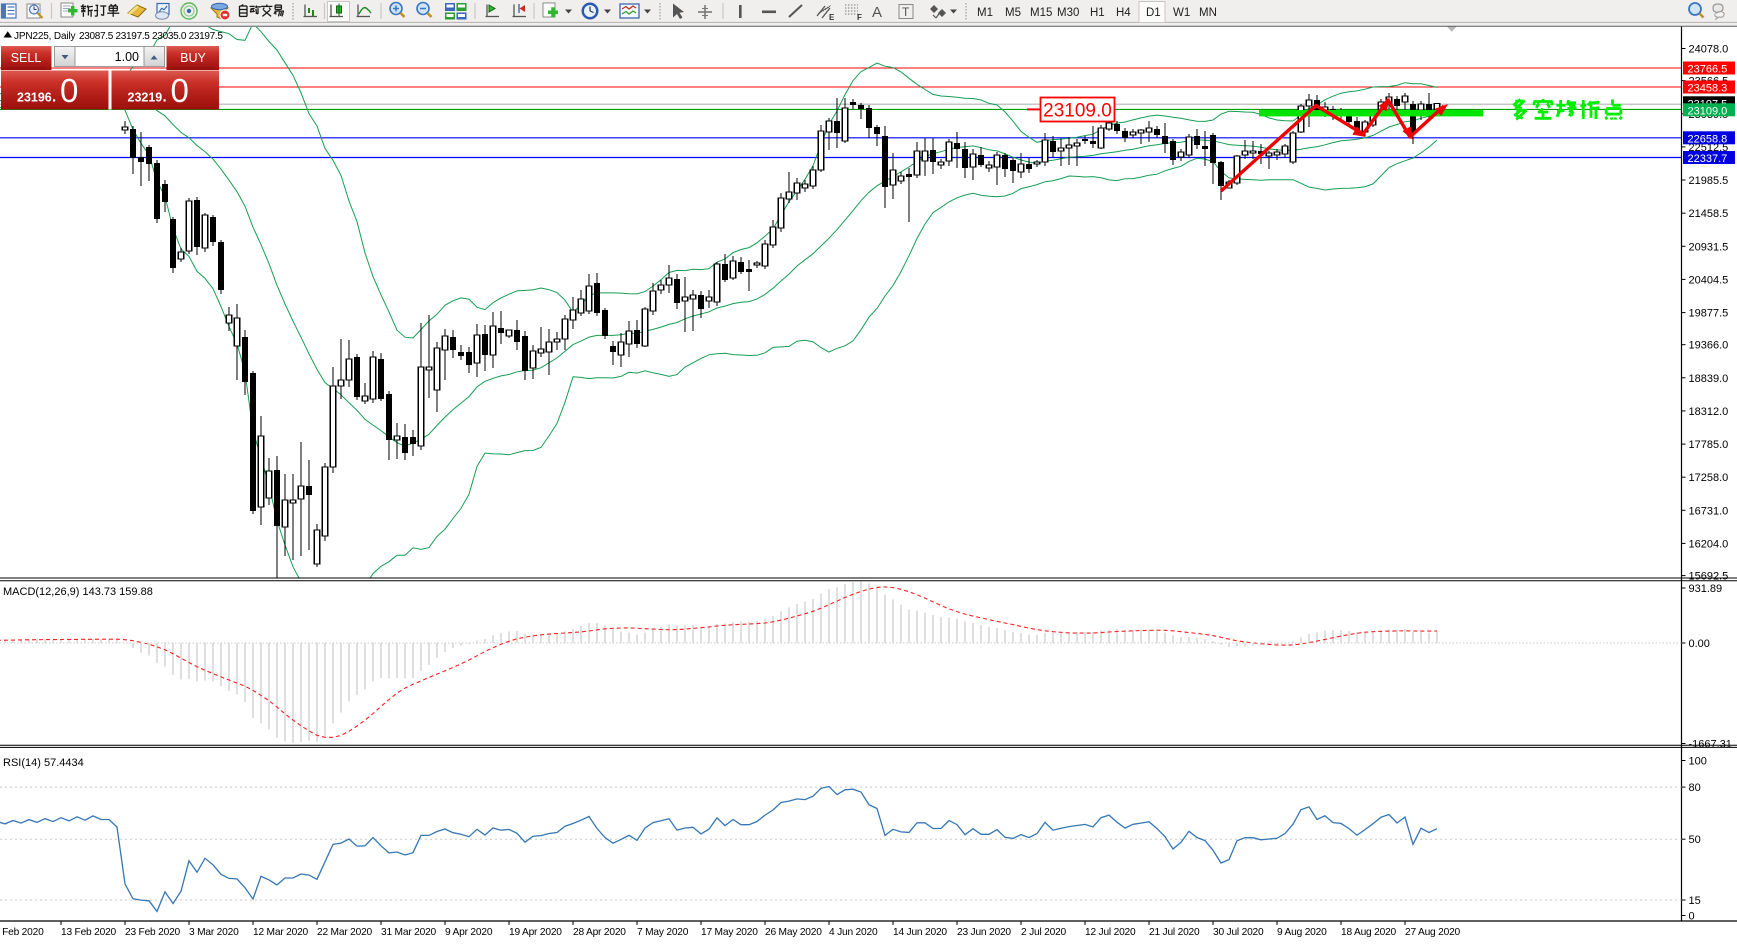 The image size is (1737, 945). I want to click on svg-text: W1, so click(1181, 13).